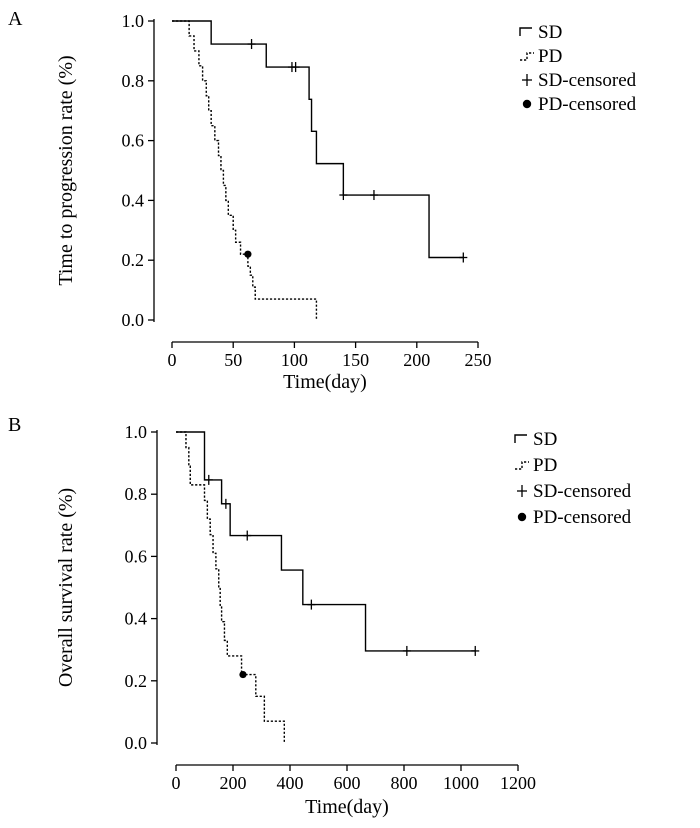 Image resolution: width=700 pixels, height=828 pixels. Describe the element at coordinates (478, 360) in the screenshot. I see `x-tick-label: 250` at that location.